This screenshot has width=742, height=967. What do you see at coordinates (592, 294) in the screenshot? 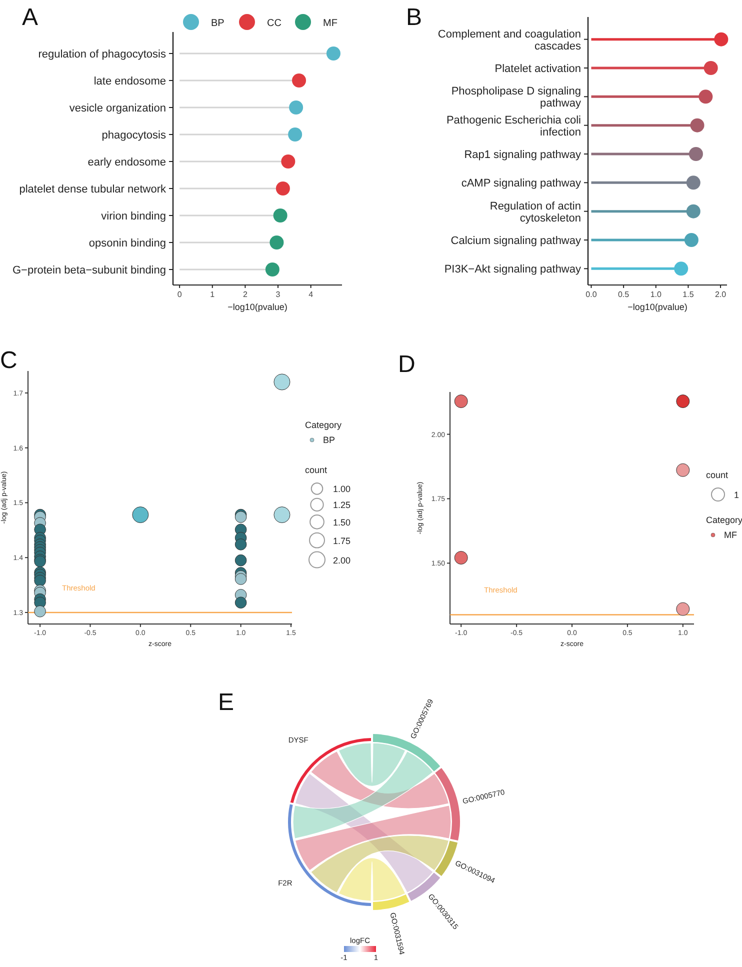
I see `x-tick-label: 0.0` at bounding box center [592, 294].